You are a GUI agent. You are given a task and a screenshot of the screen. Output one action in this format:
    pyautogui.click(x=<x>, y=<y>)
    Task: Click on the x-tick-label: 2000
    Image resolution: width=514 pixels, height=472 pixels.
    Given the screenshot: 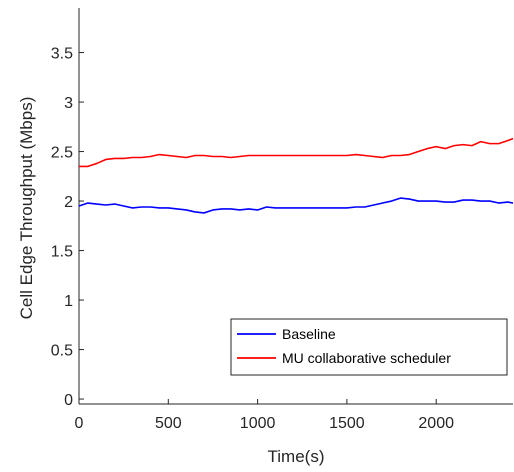 What is the action you would take?
    pyautogui.click(x=436, y=423)
    